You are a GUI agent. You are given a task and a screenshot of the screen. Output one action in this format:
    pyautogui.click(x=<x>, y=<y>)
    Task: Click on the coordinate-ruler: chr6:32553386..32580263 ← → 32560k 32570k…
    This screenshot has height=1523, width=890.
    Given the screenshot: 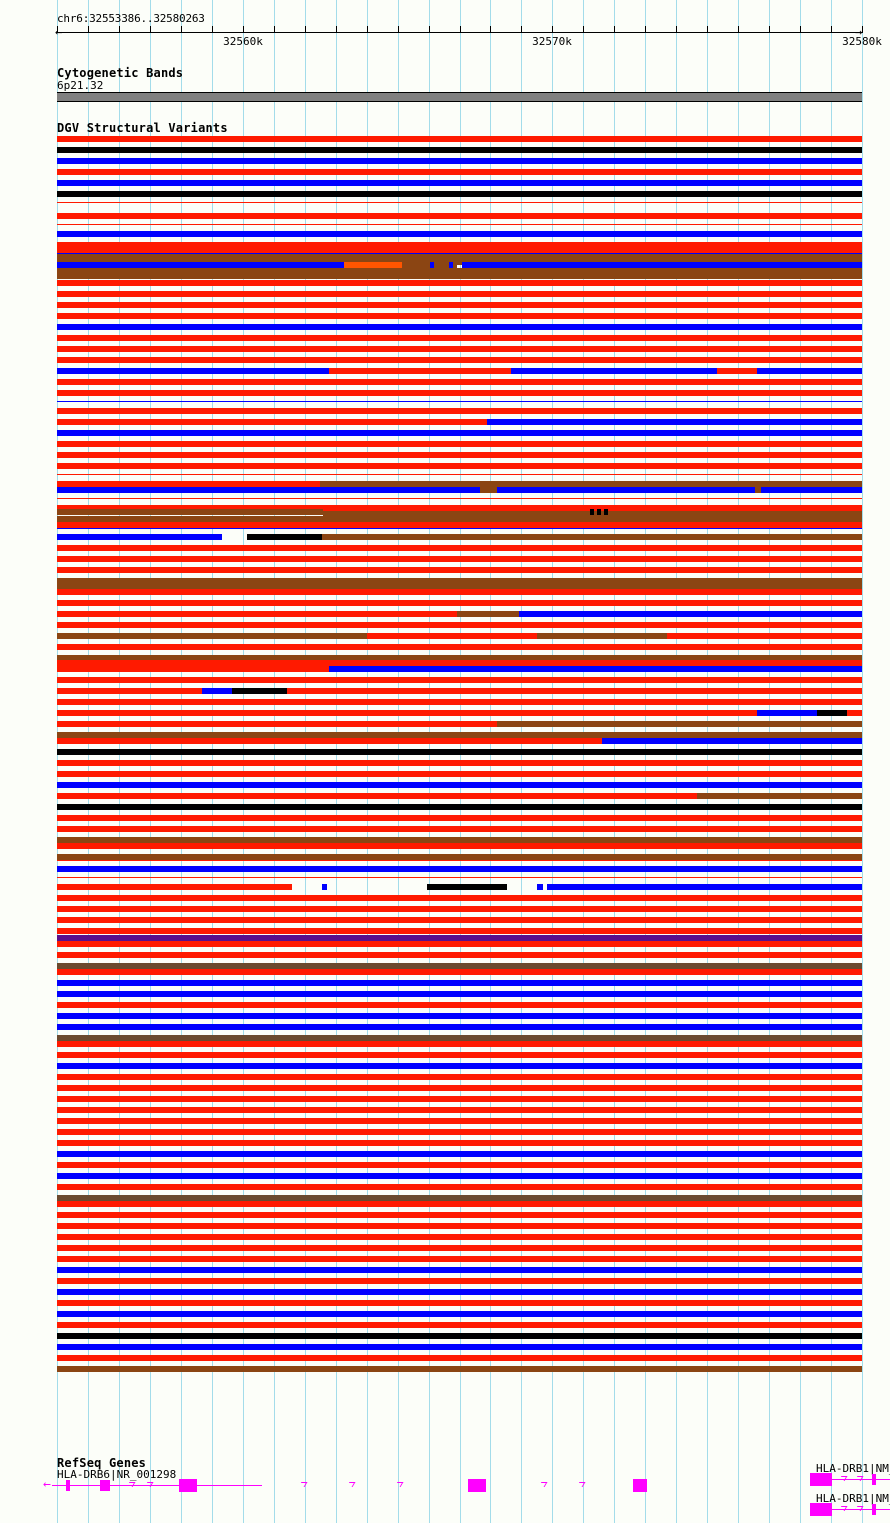 What is the action you would take?
    pyautogui.click(x=445, y=30)
    